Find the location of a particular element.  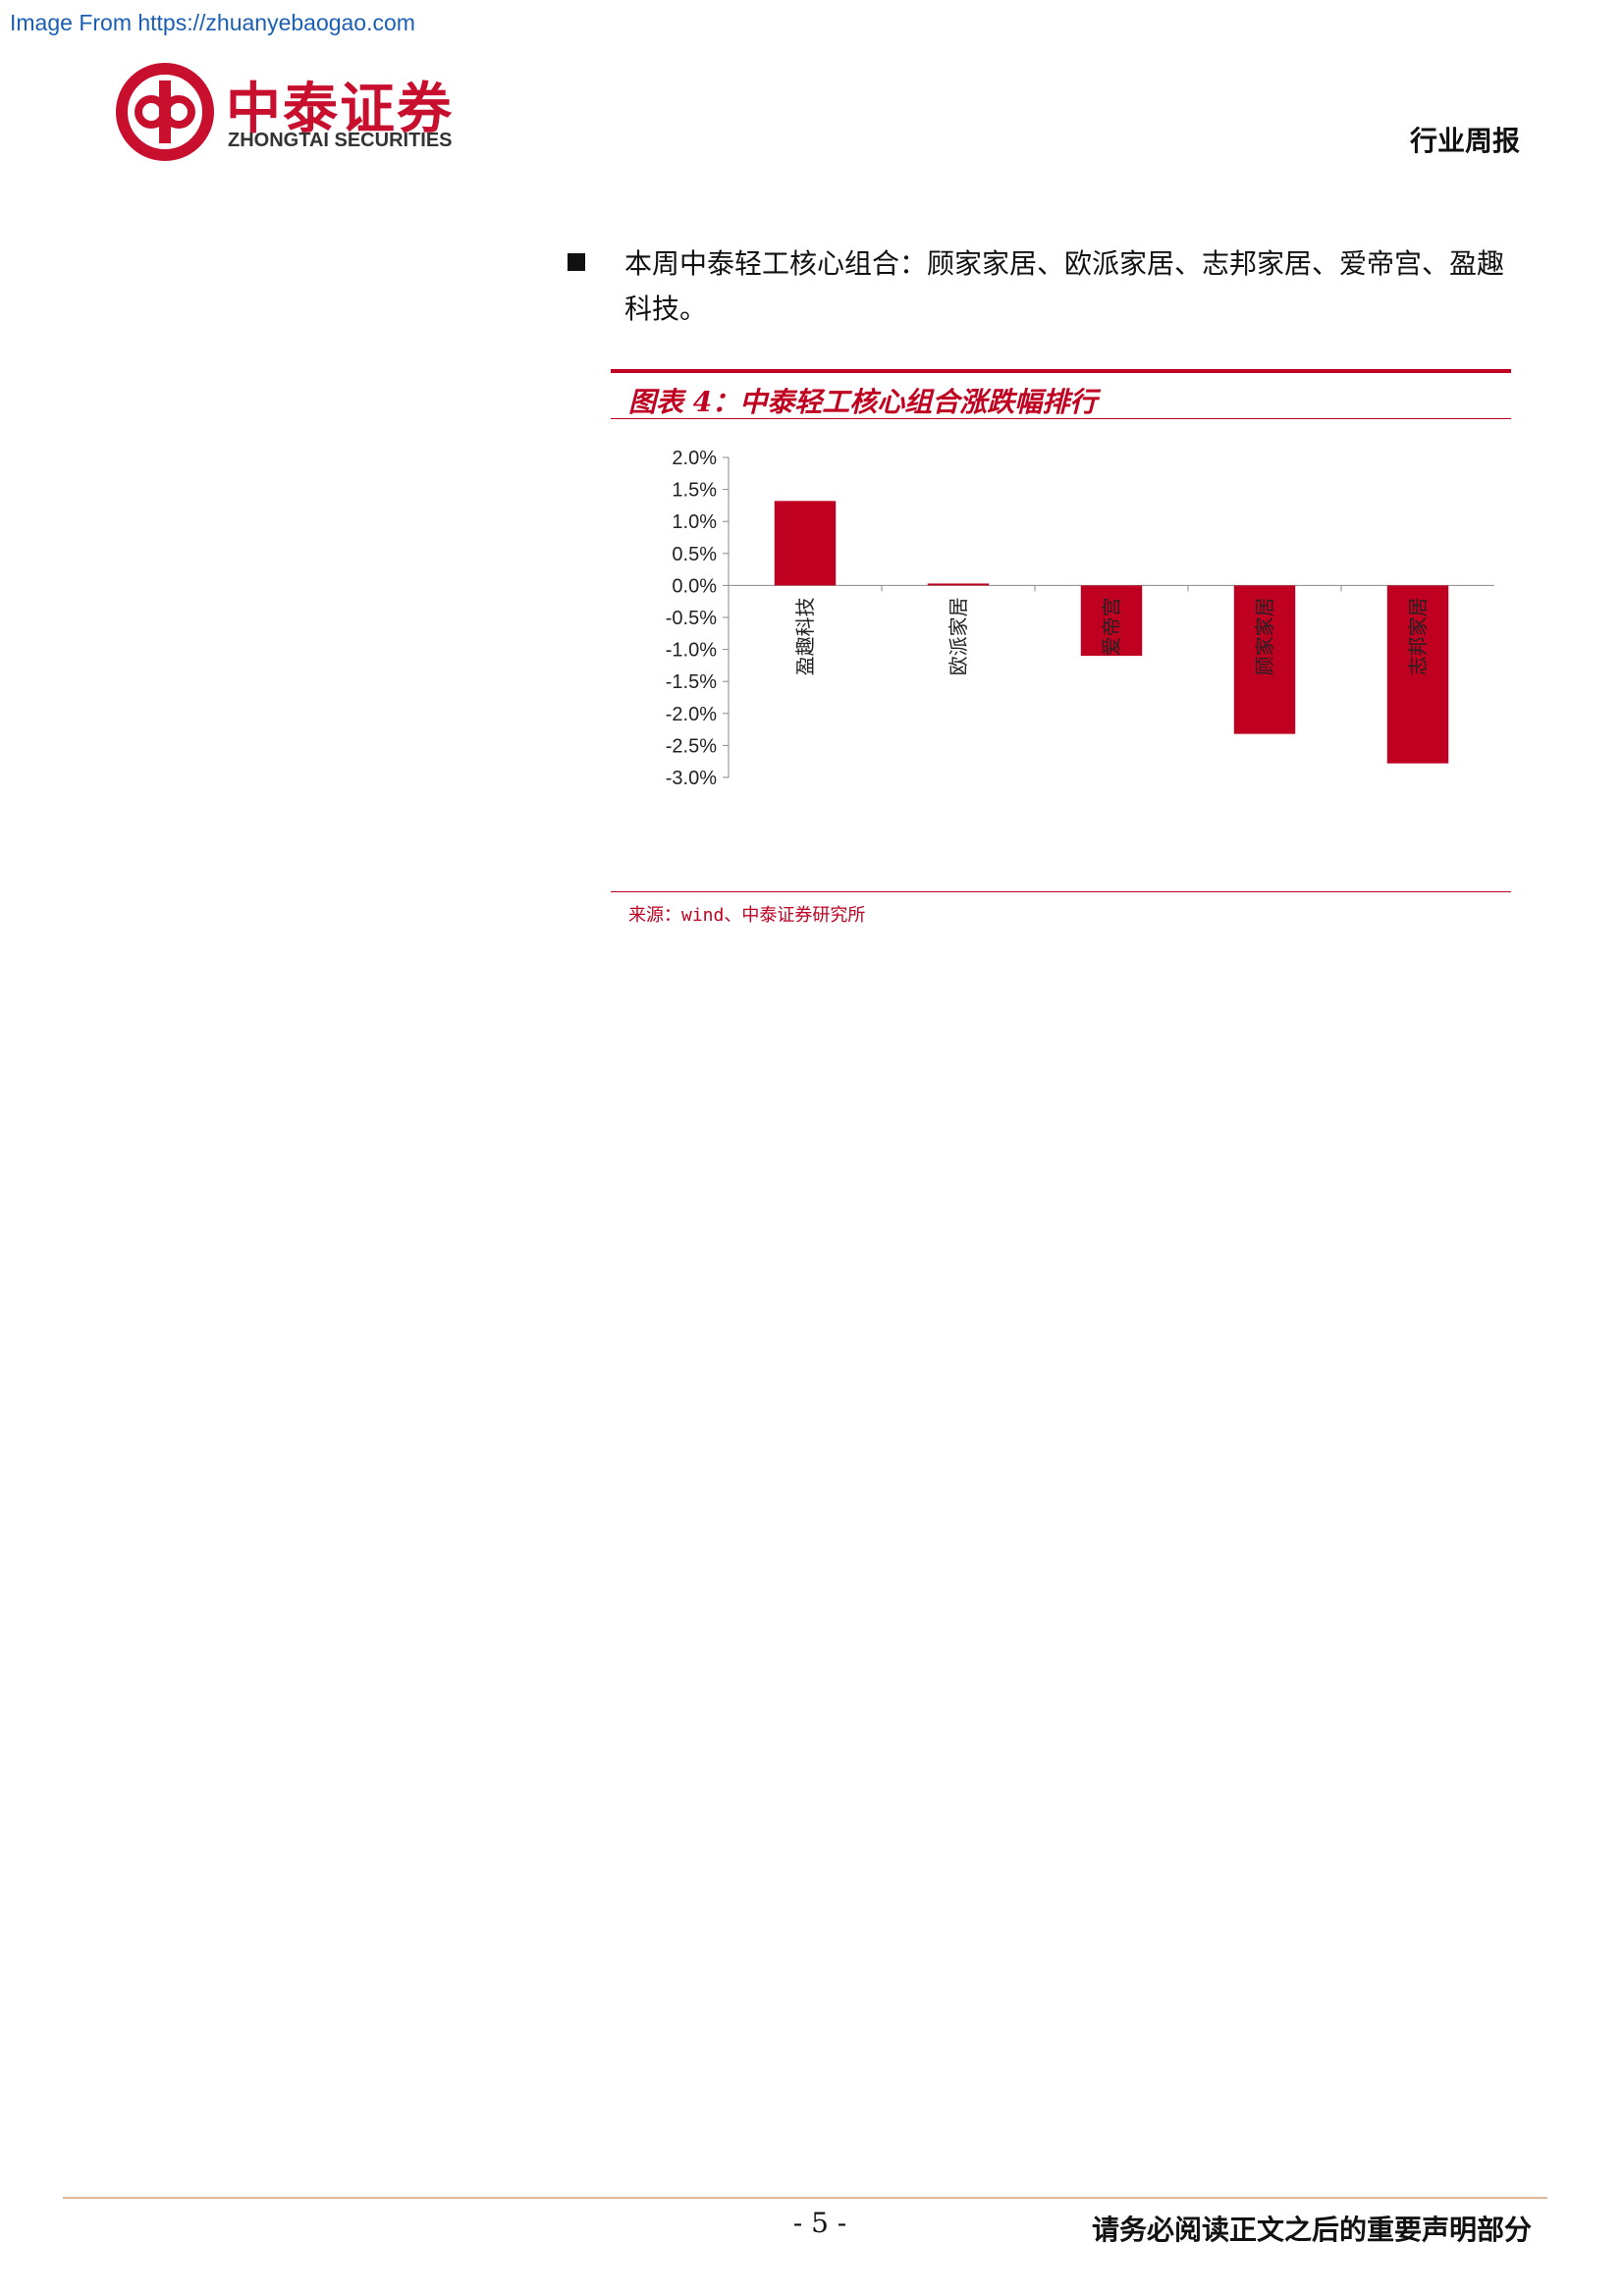

y-tick-label: 0.0% is located at coordinates (694, 586).